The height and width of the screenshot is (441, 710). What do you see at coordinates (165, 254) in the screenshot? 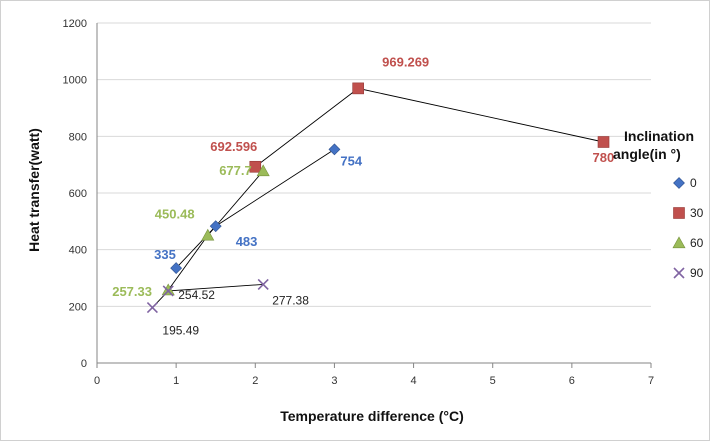
I see `data-label: 335` at bounding box center [165, 254].